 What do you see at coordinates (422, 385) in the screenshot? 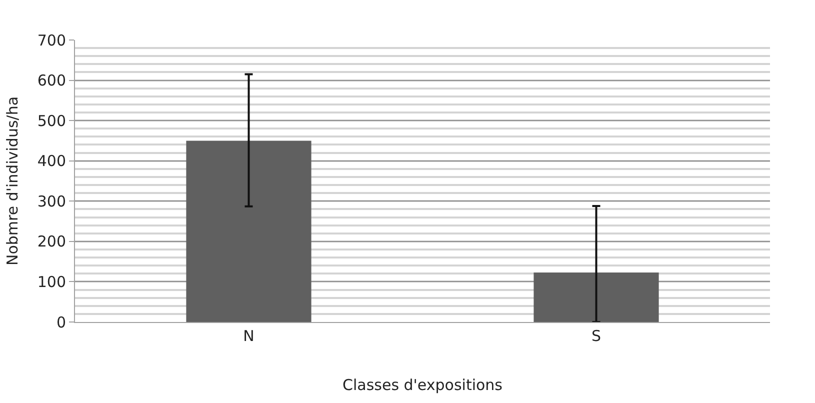
I see `x-axis-title: Classes d'expositions` at bounding box center [422, 385].